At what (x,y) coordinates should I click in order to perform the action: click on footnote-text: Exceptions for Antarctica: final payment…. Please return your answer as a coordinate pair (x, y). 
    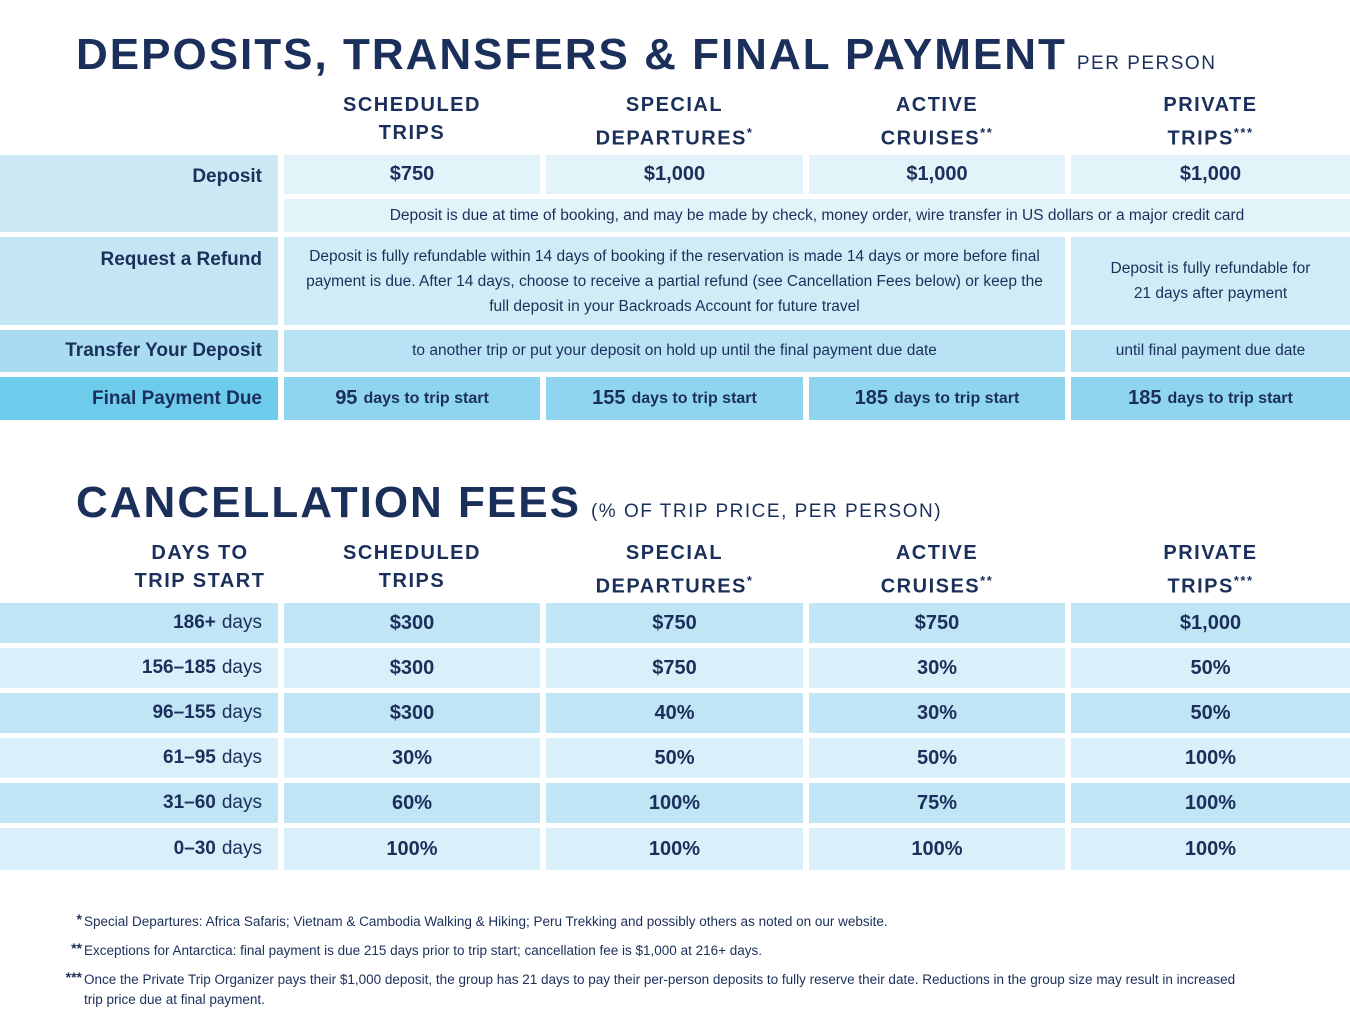
    Looking at the image, I should click on (423, 950).